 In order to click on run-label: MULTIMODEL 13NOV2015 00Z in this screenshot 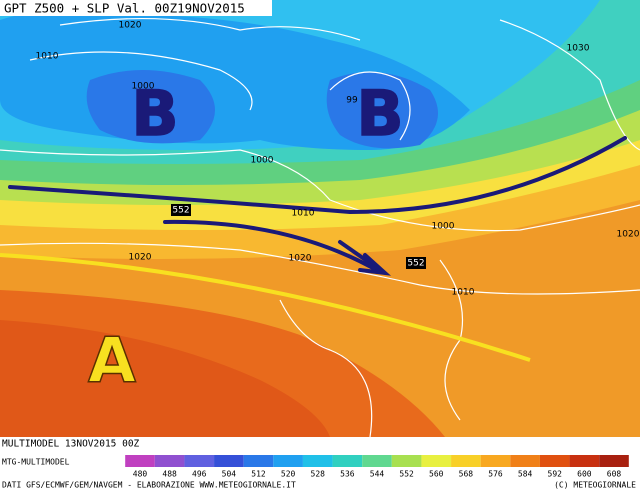, I will do `click(71, 444)`.